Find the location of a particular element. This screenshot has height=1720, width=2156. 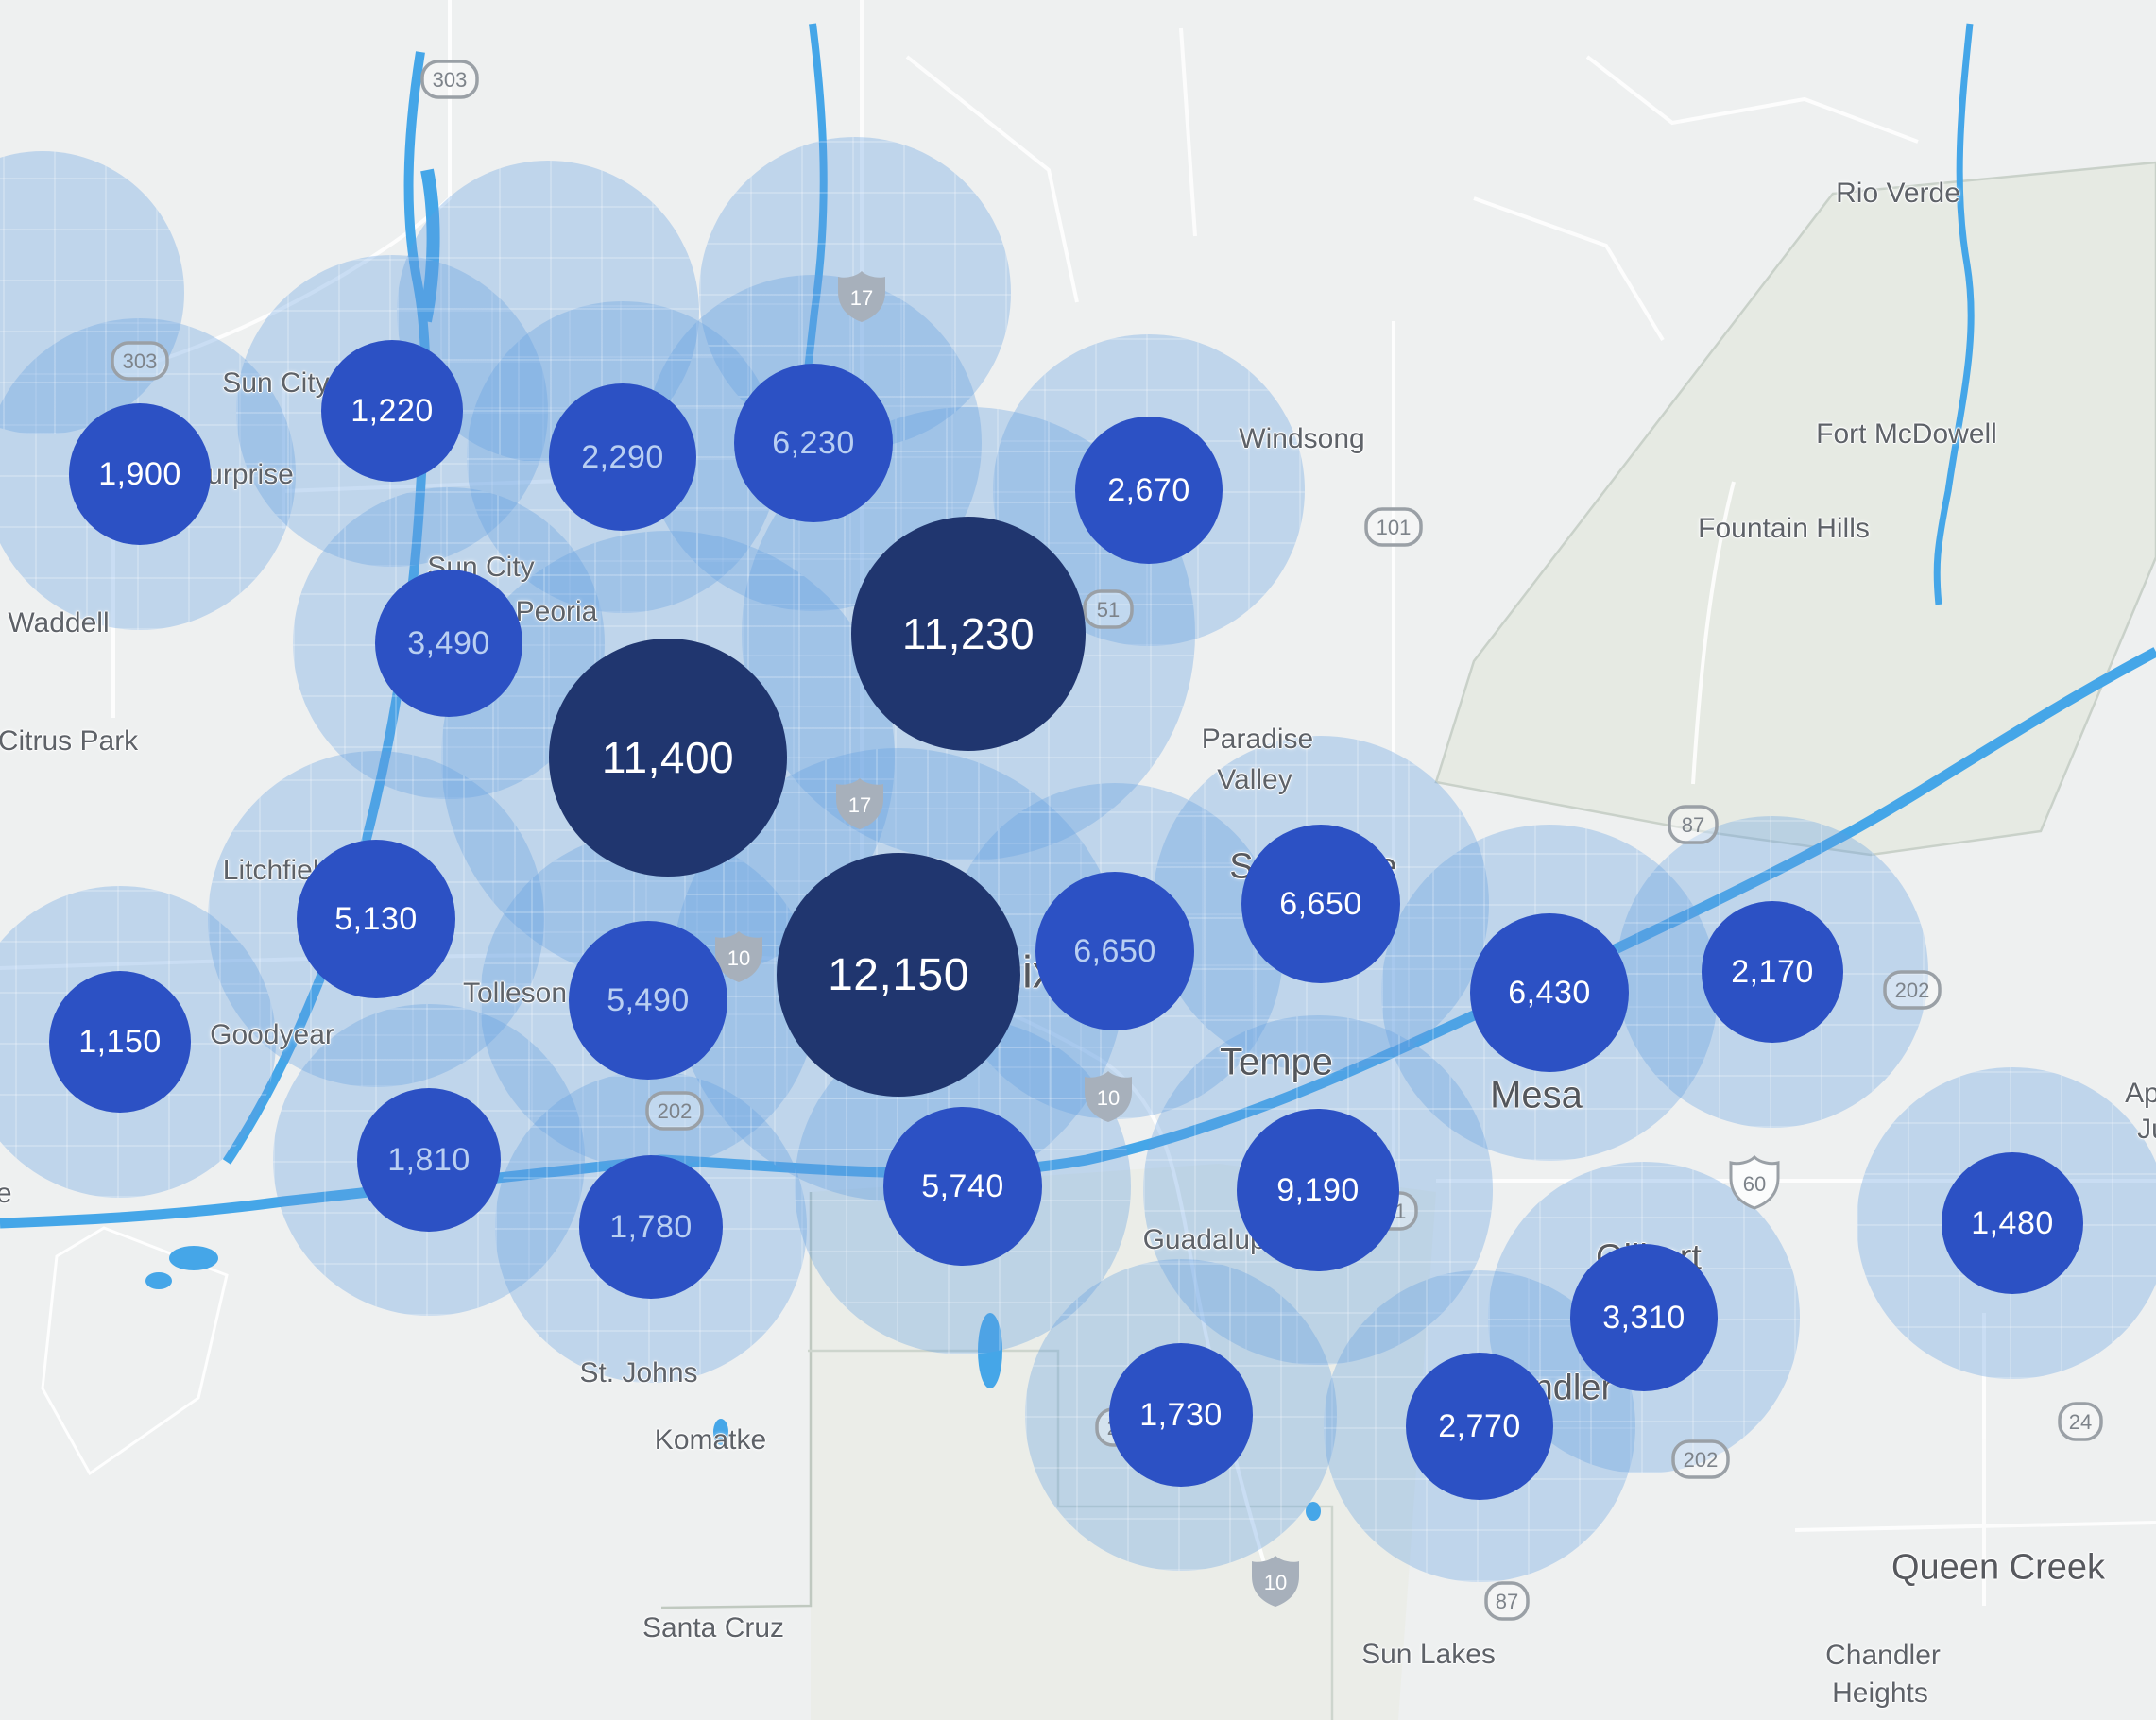

bubble-value-label: 1,810 is located at coordinates (429, 1159).